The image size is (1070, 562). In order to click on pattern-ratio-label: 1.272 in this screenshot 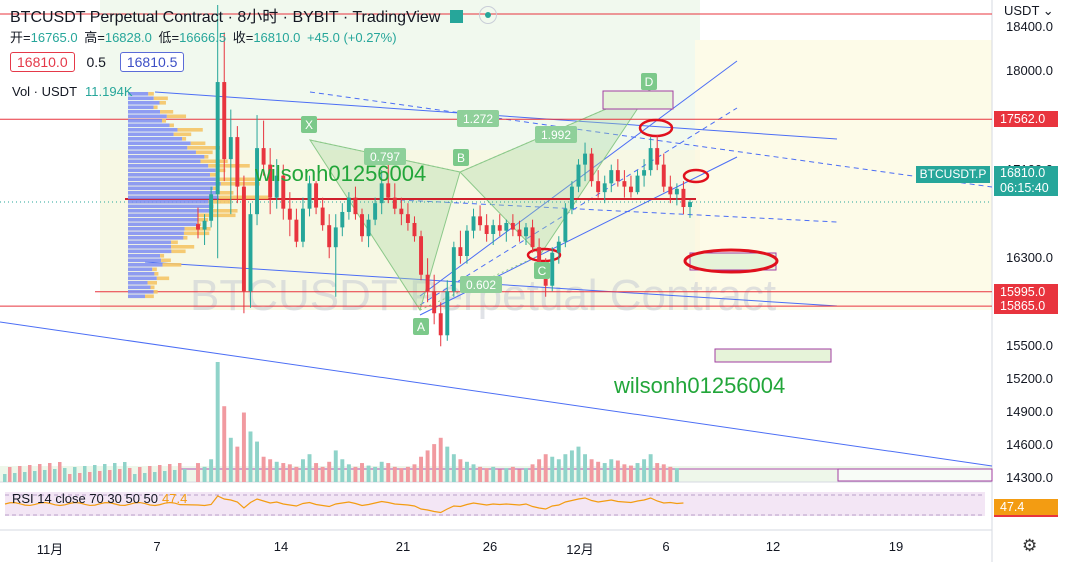, I will do `click(478, 119)`.